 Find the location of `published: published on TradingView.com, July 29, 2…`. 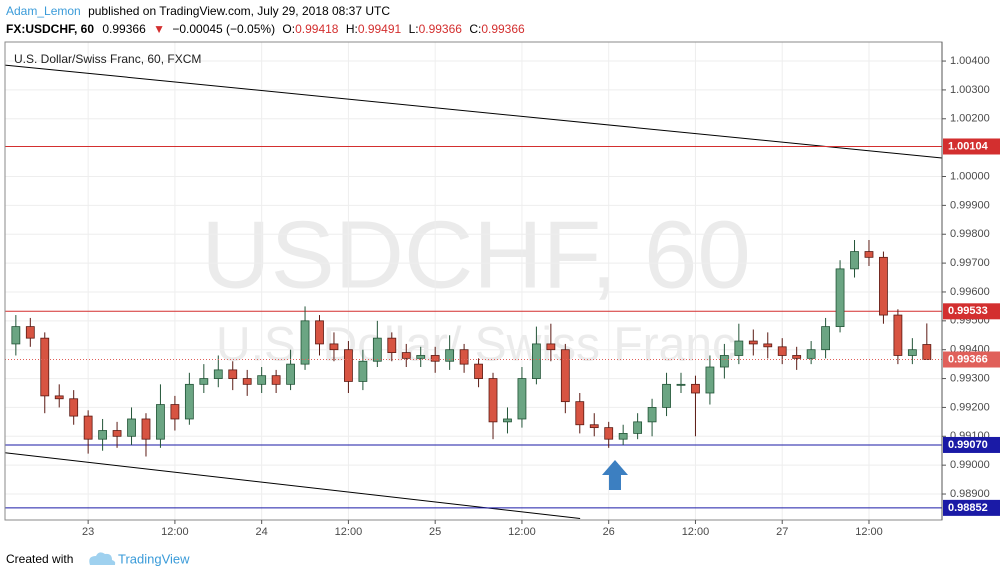

published: published on TradingView.com, July 29, 2… is located at coordinates (239, 11).